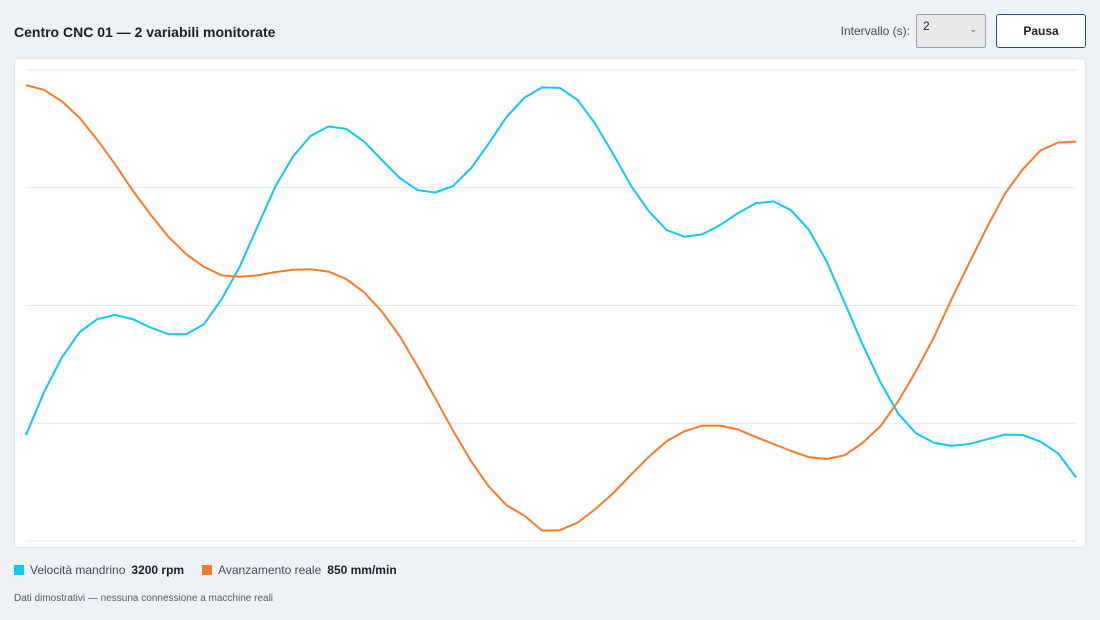 The height and width of the screenshot is (620, 1100). I want to click on interval-select-value: 2, so click(926, 26).